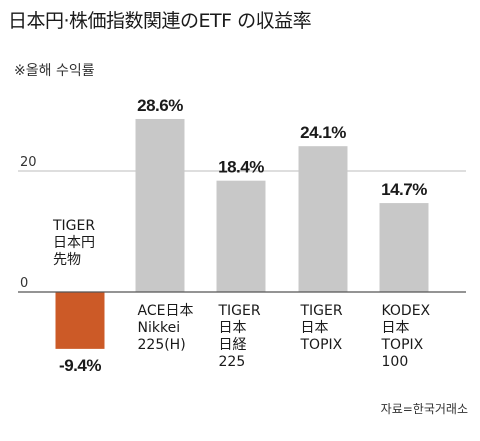 This screenshot has height=441, width=480. What do you see at coordinates (160, 21) in the screenshot?
I see `chart-title: 日本円·株価指数関連のETF の収益率` at bounding box center [160, 21].